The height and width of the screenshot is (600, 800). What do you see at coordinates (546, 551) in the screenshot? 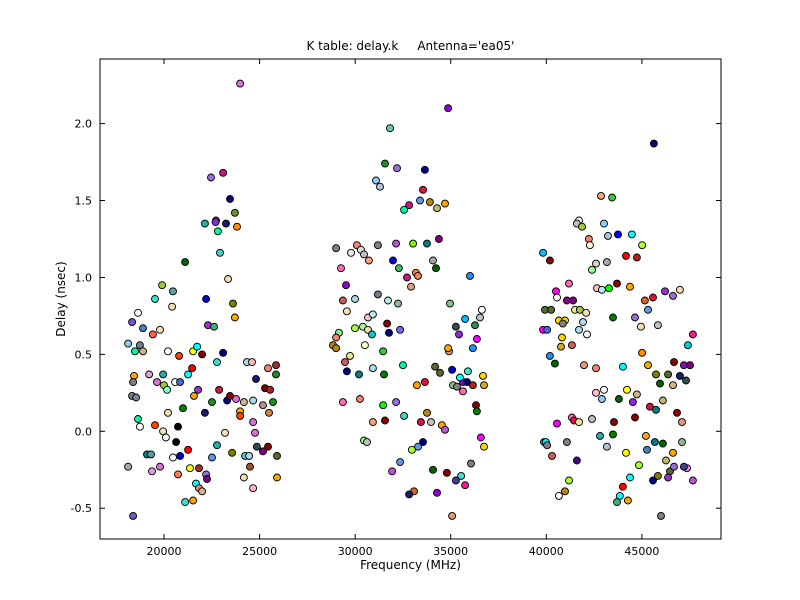
I see `x-tick-label: 40000` at bounding box center [546, 551].